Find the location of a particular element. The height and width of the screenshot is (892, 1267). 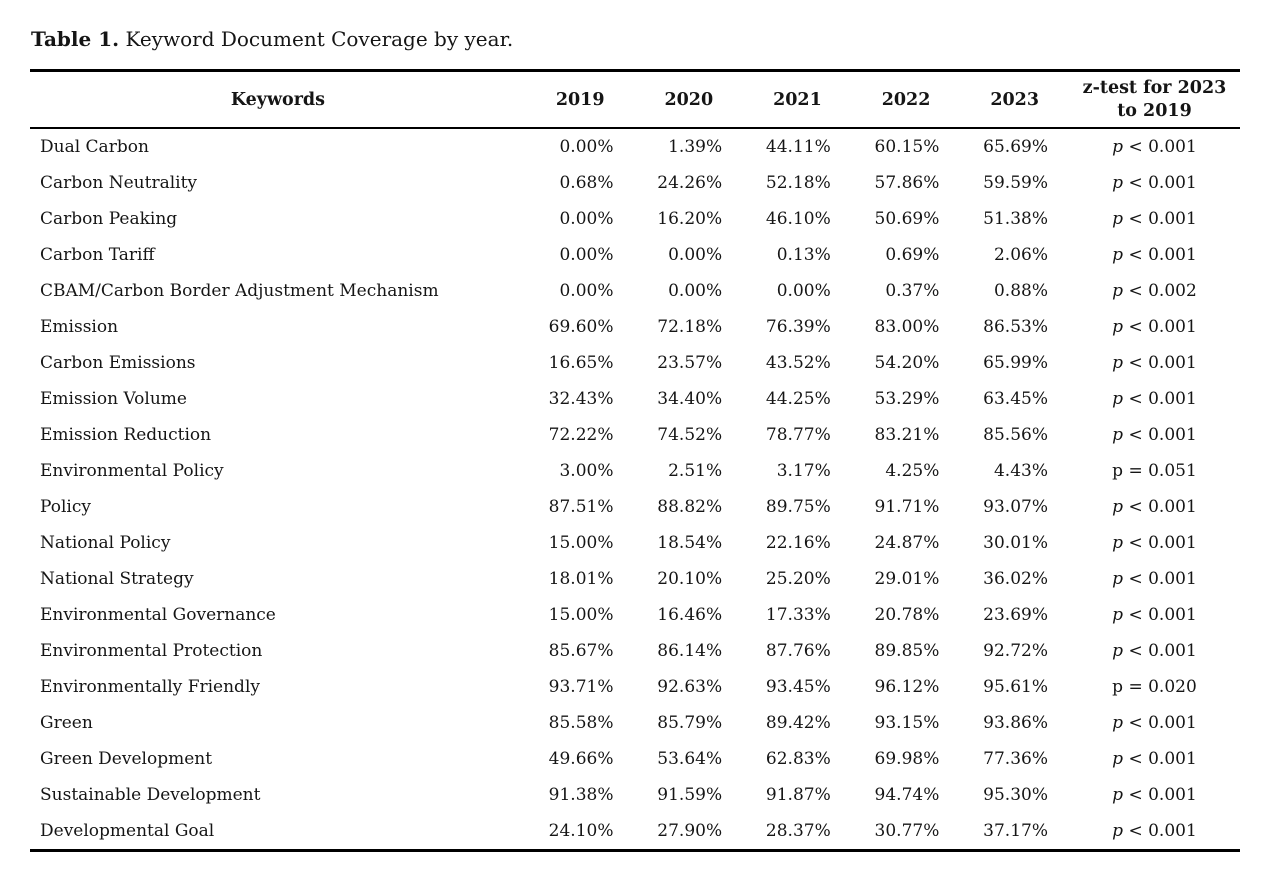

value-cell: 0.88% is located at coordinates (1020, 291).